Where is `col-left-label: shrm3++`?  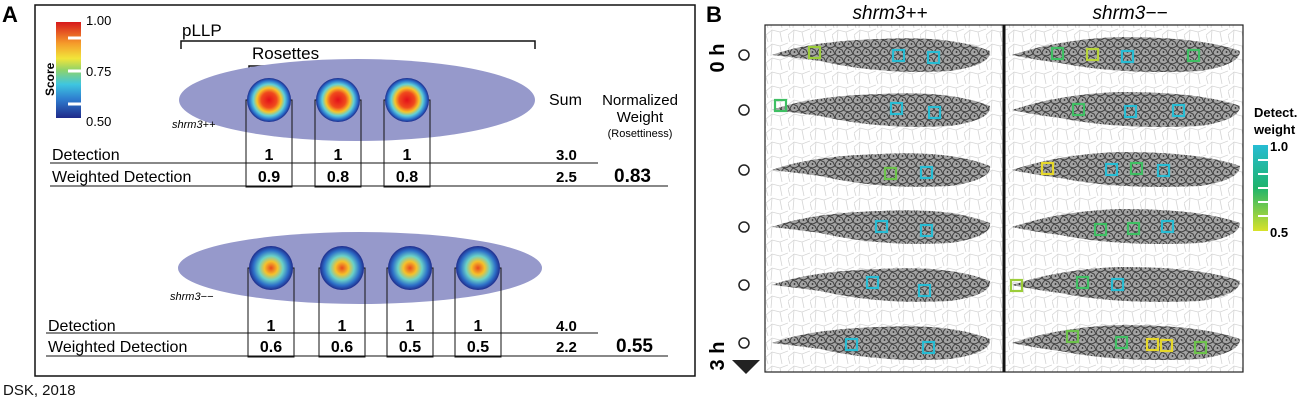
col-left-label: shrm3++ is located at coordinates (890, 13).